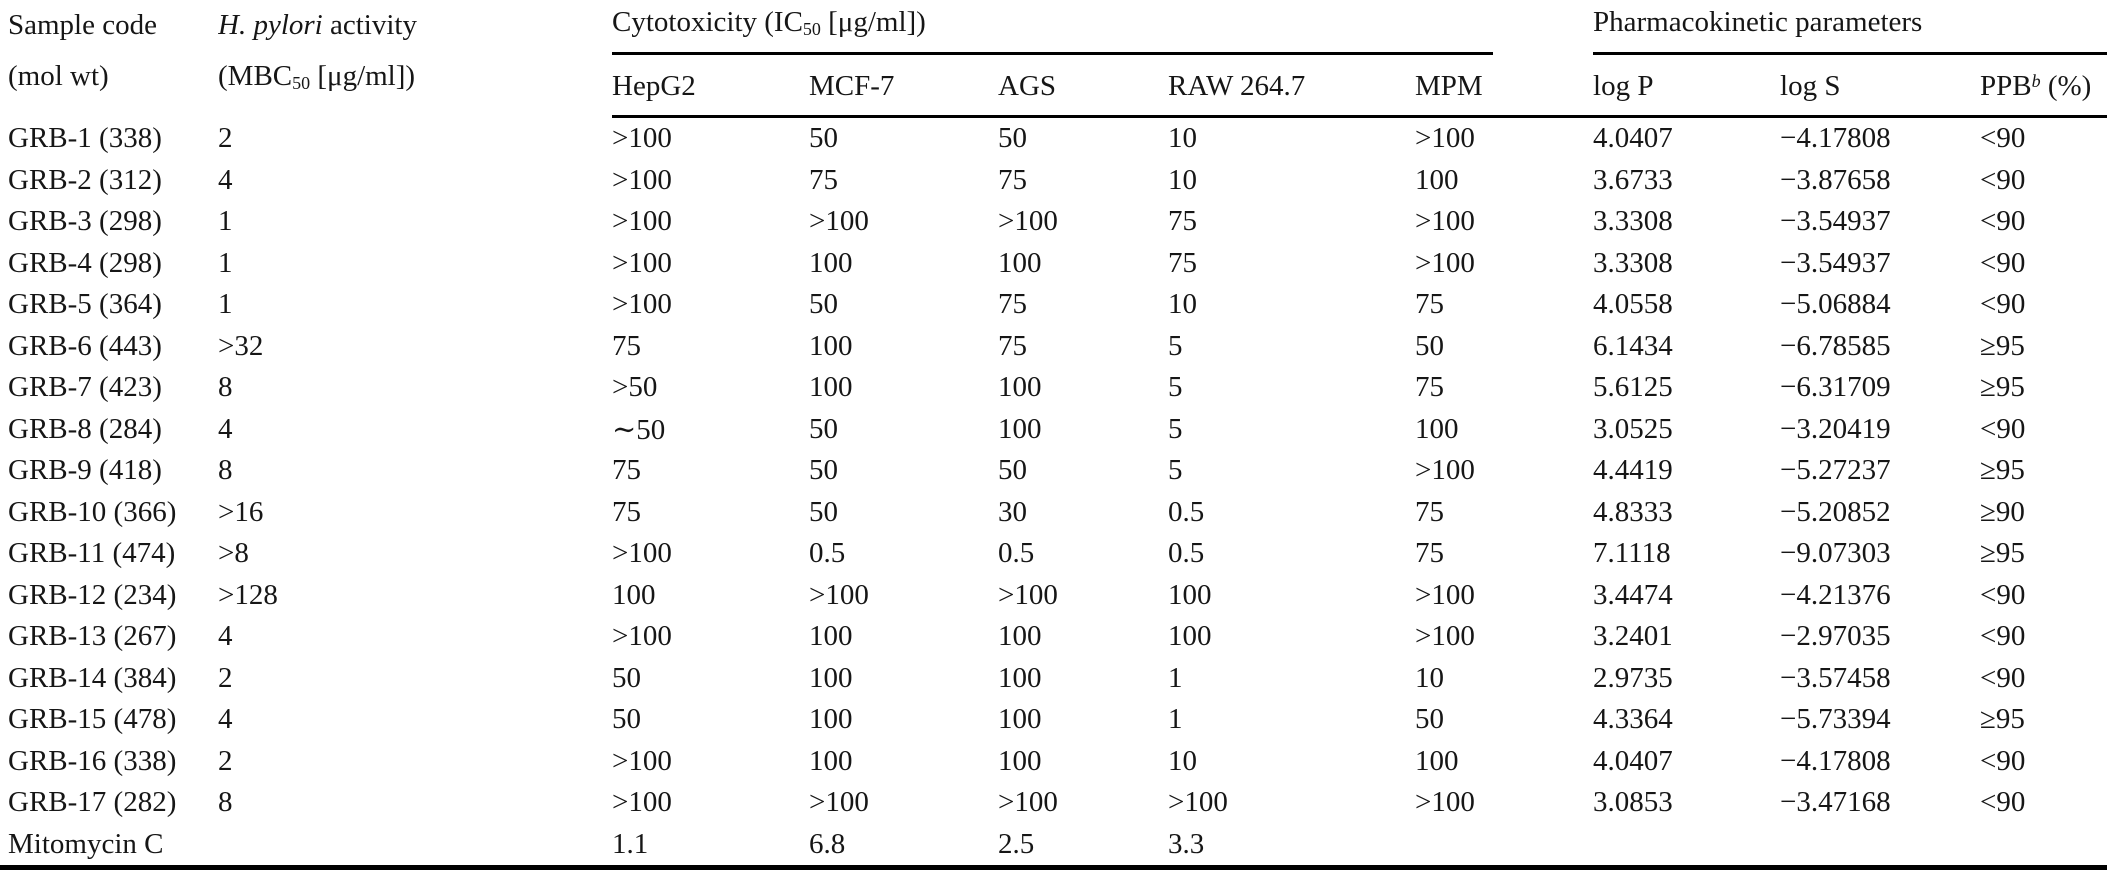 Image resolution: width=2107 pixels, height=882 pixels. Describe the element at coordinates (270, 25) in the screenshot. I see `hpylori-italic: H. pylori` at that location.